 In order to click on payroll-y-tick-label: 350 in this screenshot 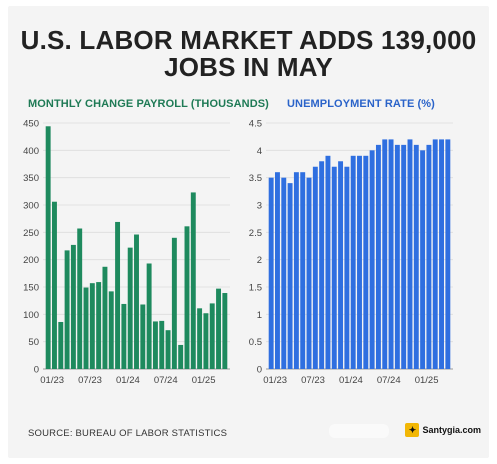, I will do `click(31, 178)`.